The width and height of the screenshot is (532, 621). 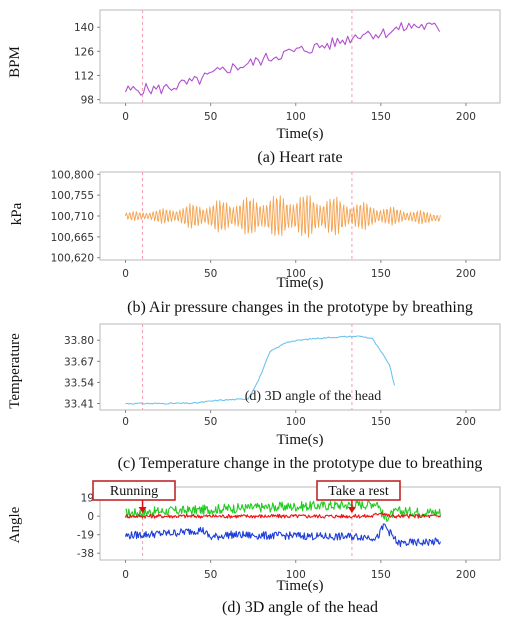 What do you see at coordinates (79, 405) in the screenshot?
I see `y-tick-label: 33.41` at bounding box center [79, 405].